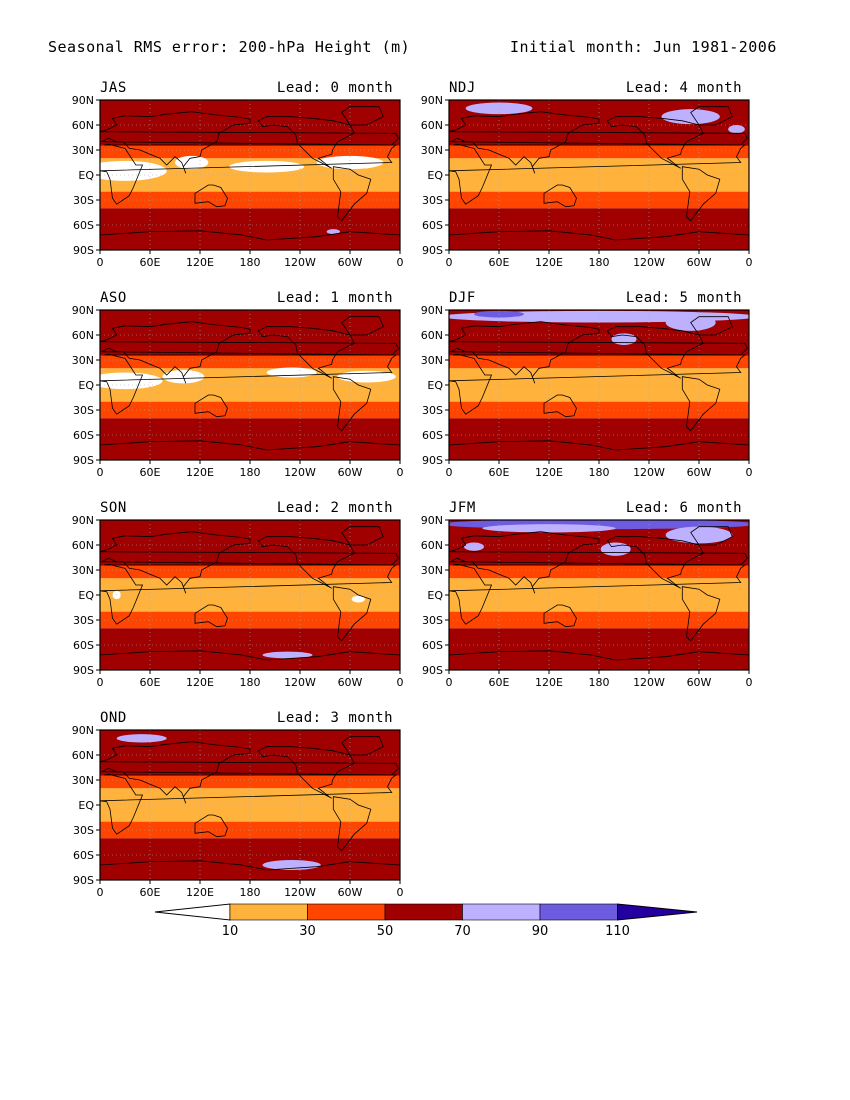  I want to click on colorbar-under-triangle, so click(192, 912).